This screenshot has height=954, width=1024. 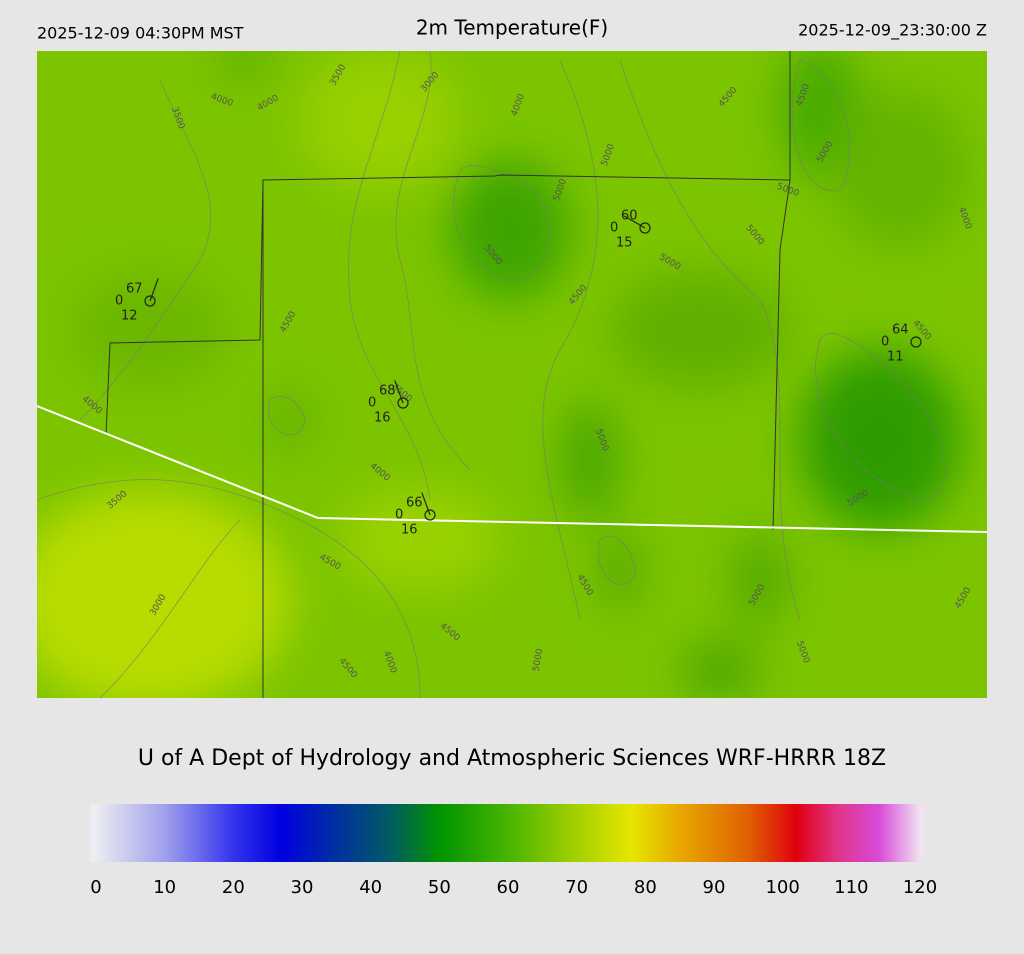 What do you see at coordinates (782, 887) in the screenshot?
I see `colorbar-tick-label: 100` at bounding box center [782, 887].